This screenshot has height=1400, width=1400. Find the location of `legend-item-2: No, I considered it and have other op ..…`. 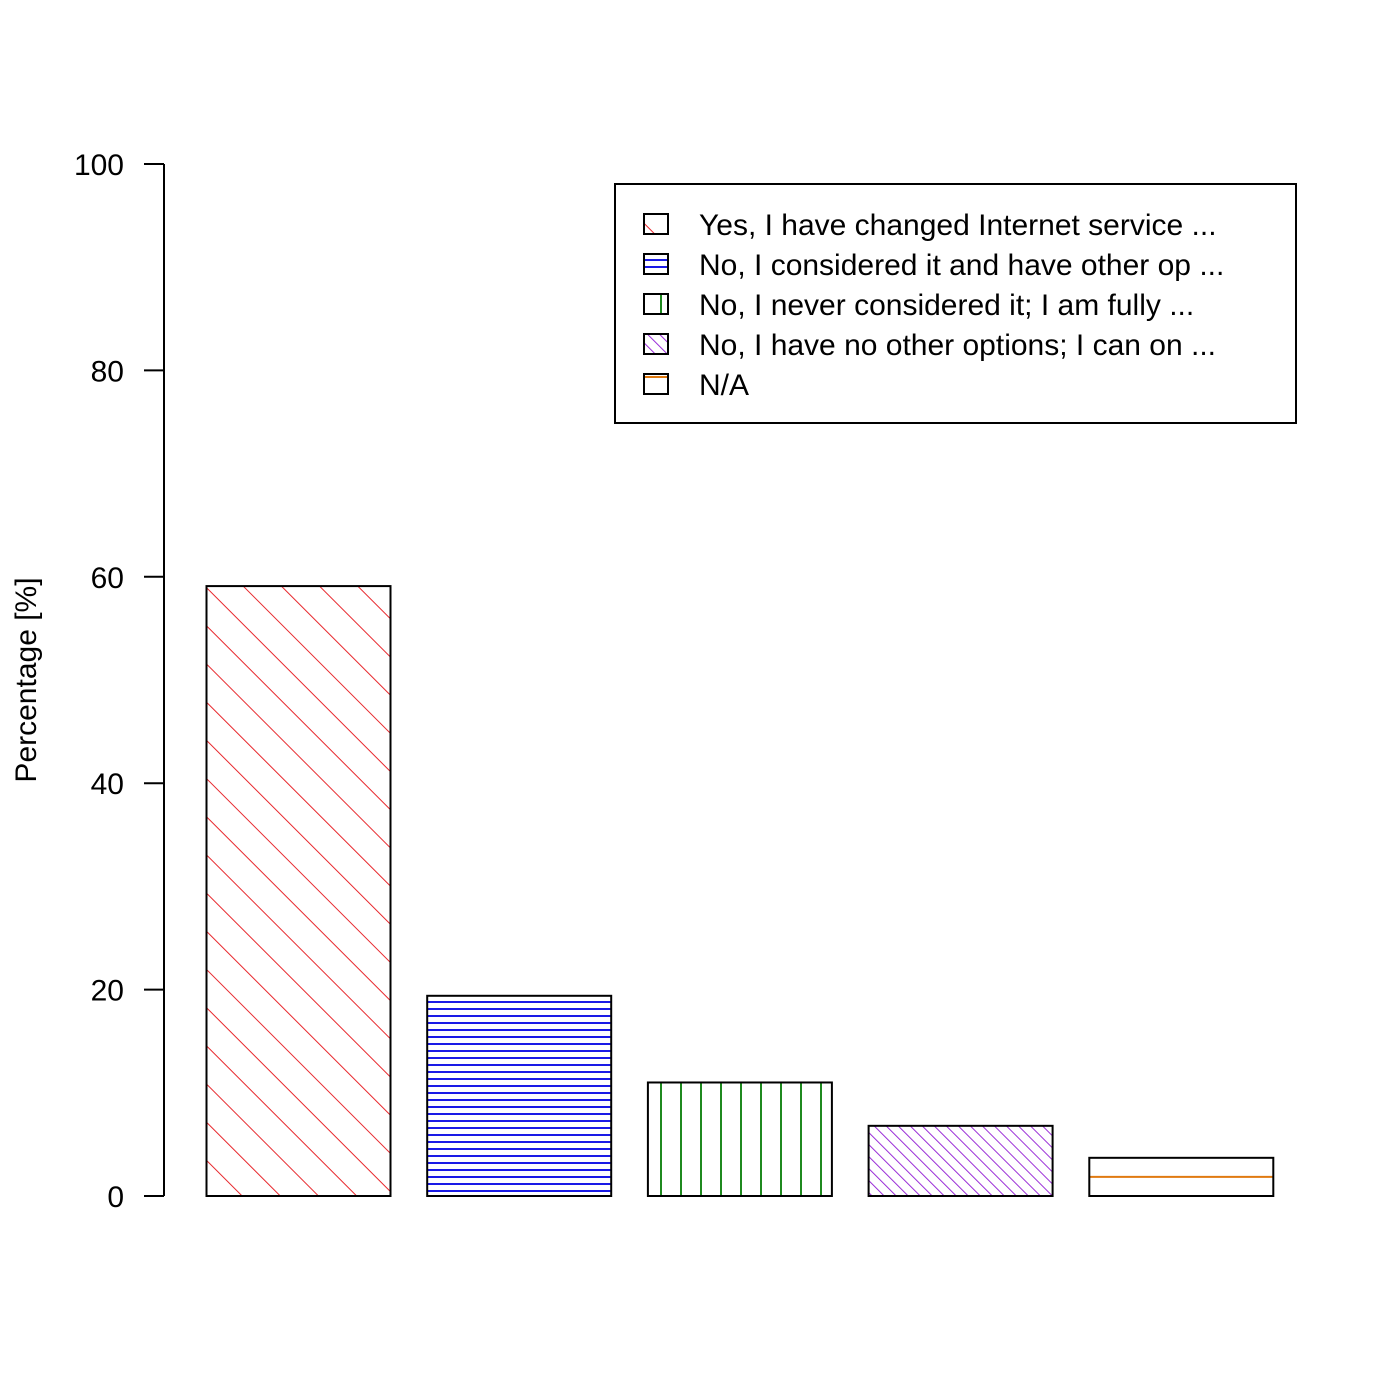

legend-item-2: No, I considered it and have other op ..… is located at coordinates (933, 265).